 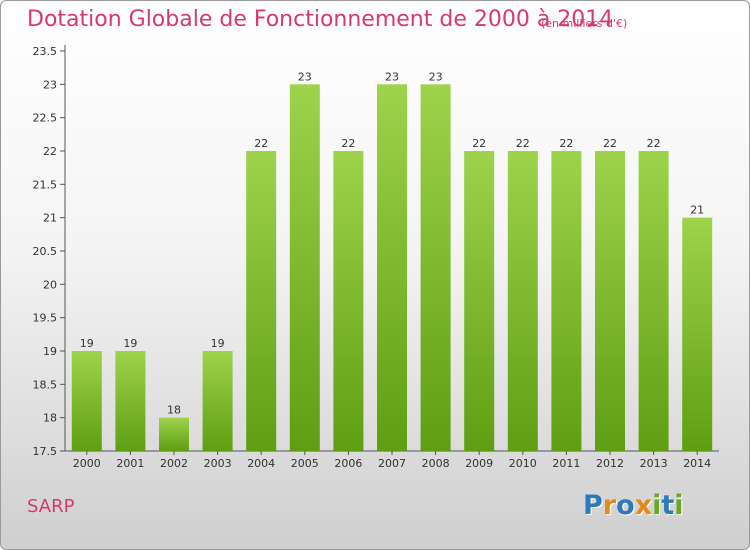 I want to click on bar-2011, so click(x=566, y=301).